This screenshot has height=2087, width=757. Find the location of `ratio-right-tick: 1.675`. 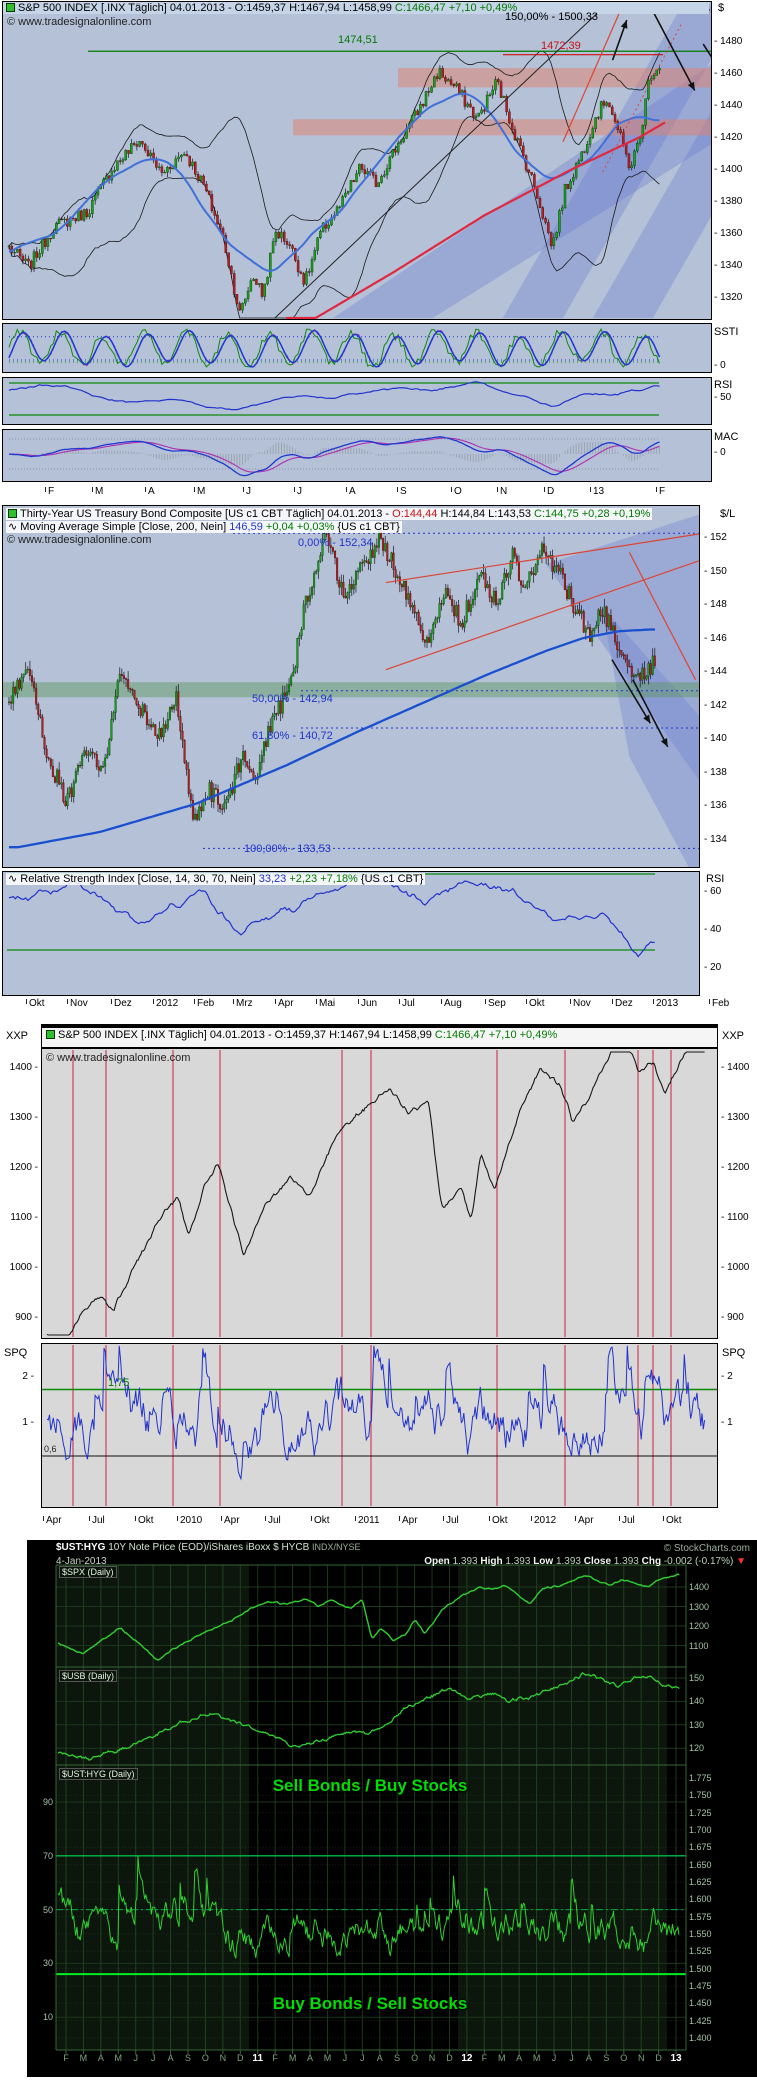

ratio-right-tick: 1.675 is located at coordinates (700, 1847).